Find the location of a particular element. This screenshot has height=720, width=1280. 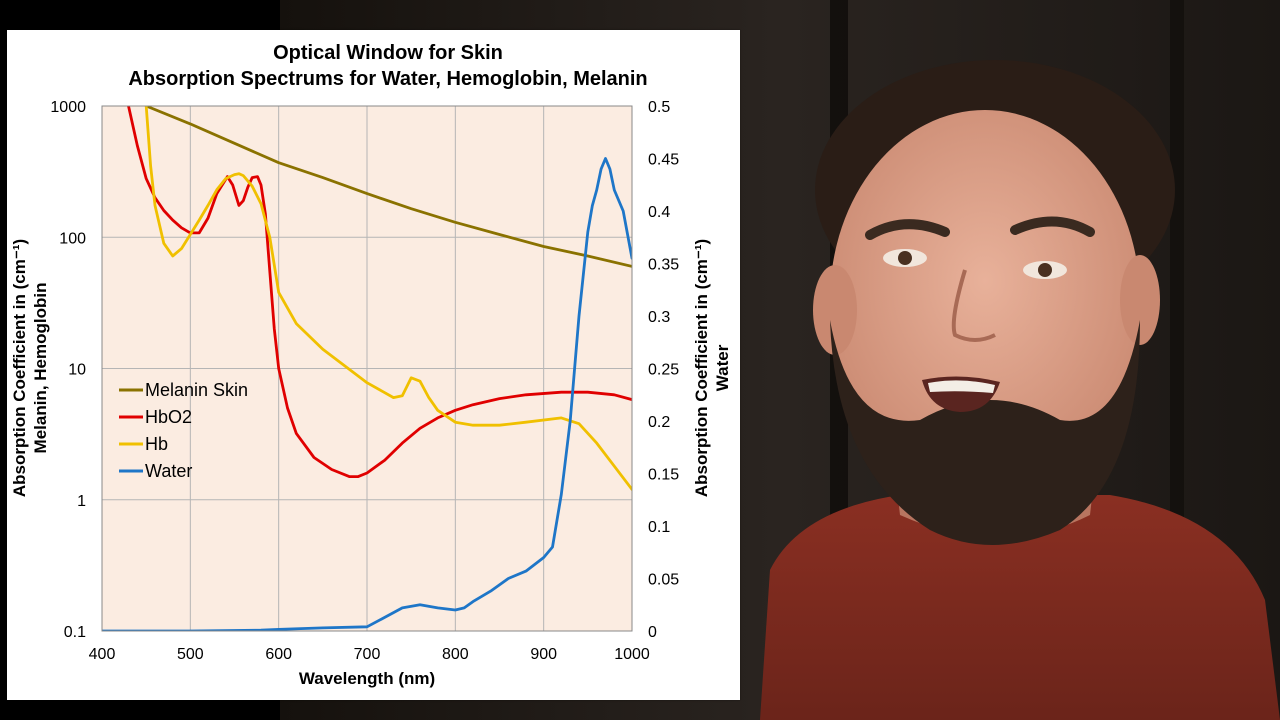

x-tick-label: 800 is located at coordinates (455, 654).